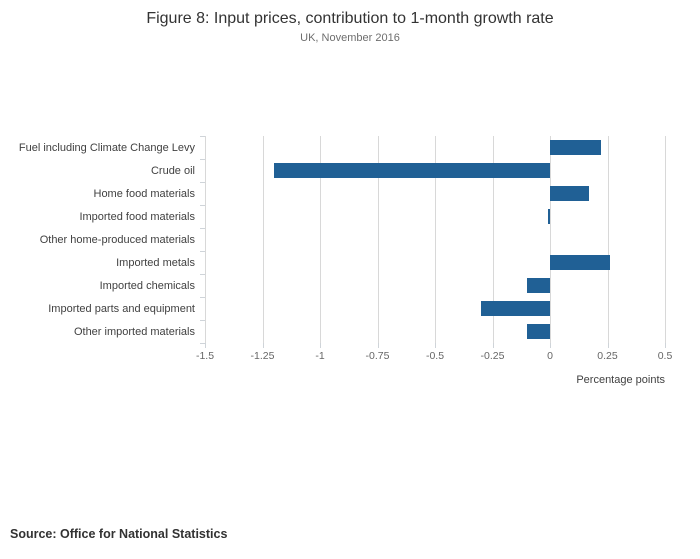 The image size is (700, 559). I want to click on chart-row: Imported parts and equipment, so click(335, 308).